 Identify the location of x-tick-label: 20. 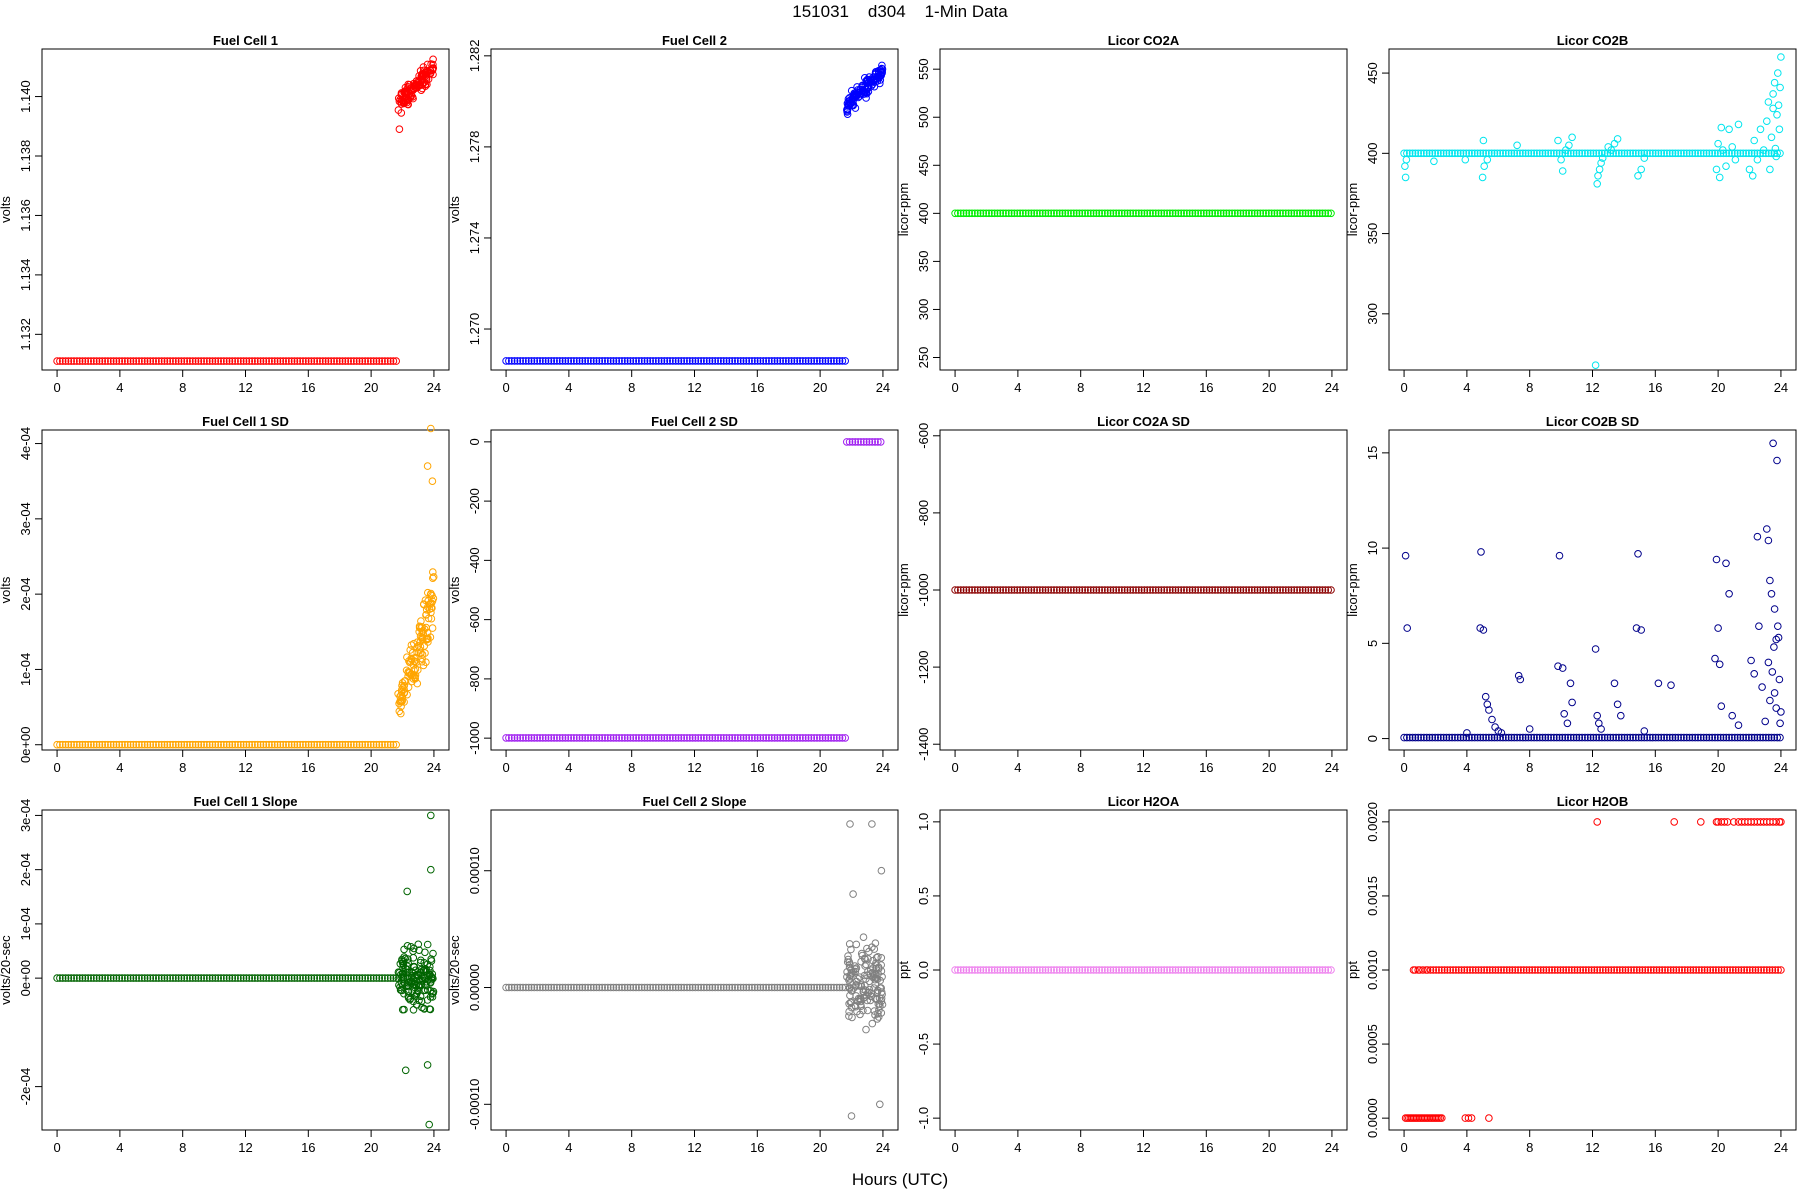
(371, 1147).